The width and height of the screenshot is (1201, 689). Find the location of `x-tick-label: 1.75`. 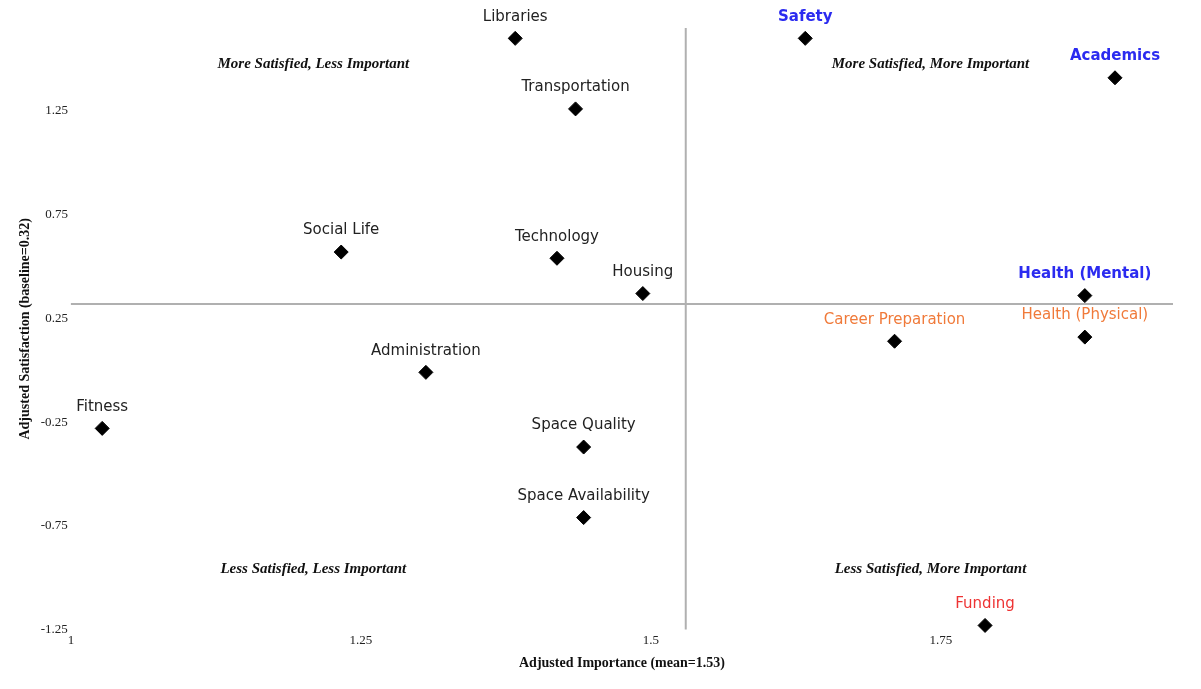

x-tick-label: 1.75 is located at coordinates (941, 639).